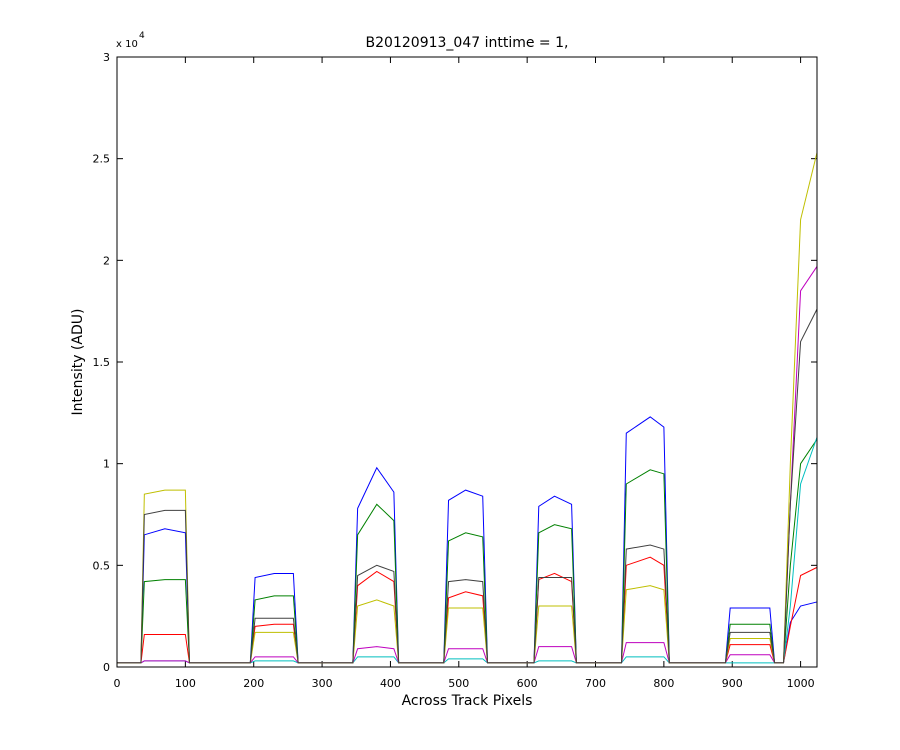 The height and width of the screenshot is (750, 900). Describe the element at coordinates (102, 565) in the screenshot. I see `y-tick-label: 0.5` at that location.